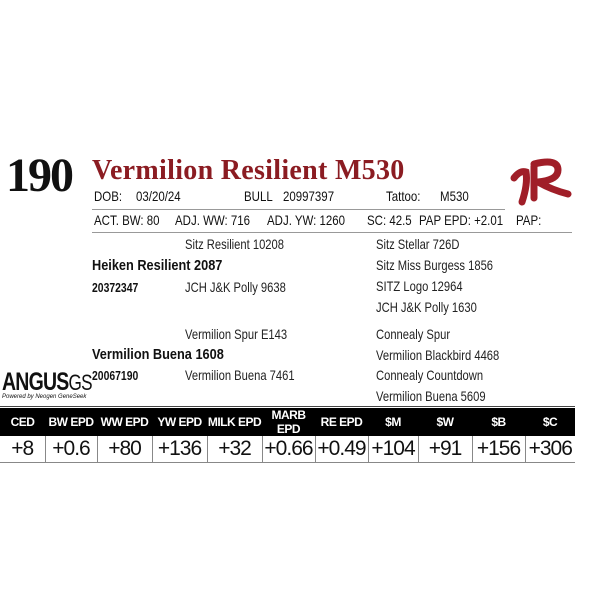 This screenshot has height=600, width=600. Describe the element at coordinates (35, 382) in the screenshot. I see `logo-main: ANGUS` at that location.